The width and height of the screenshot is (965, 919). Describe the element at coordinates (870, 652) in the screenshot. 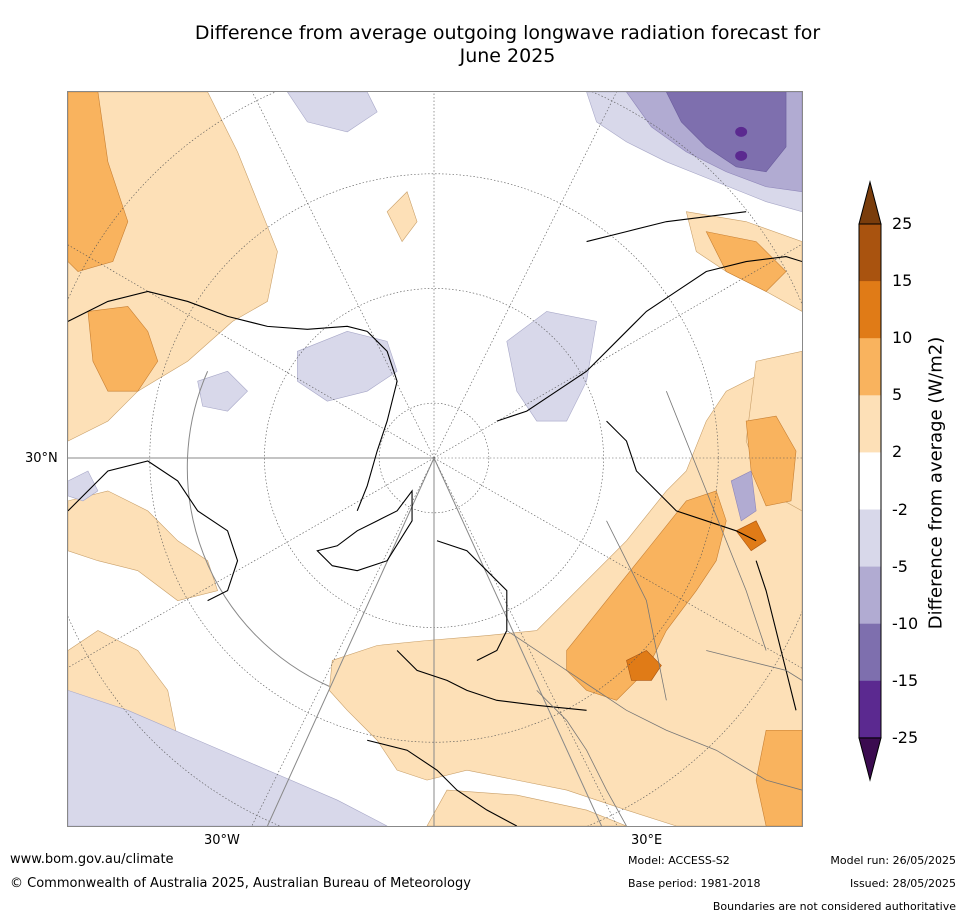

I see `colorbar-segment-m15_m10` at that location.